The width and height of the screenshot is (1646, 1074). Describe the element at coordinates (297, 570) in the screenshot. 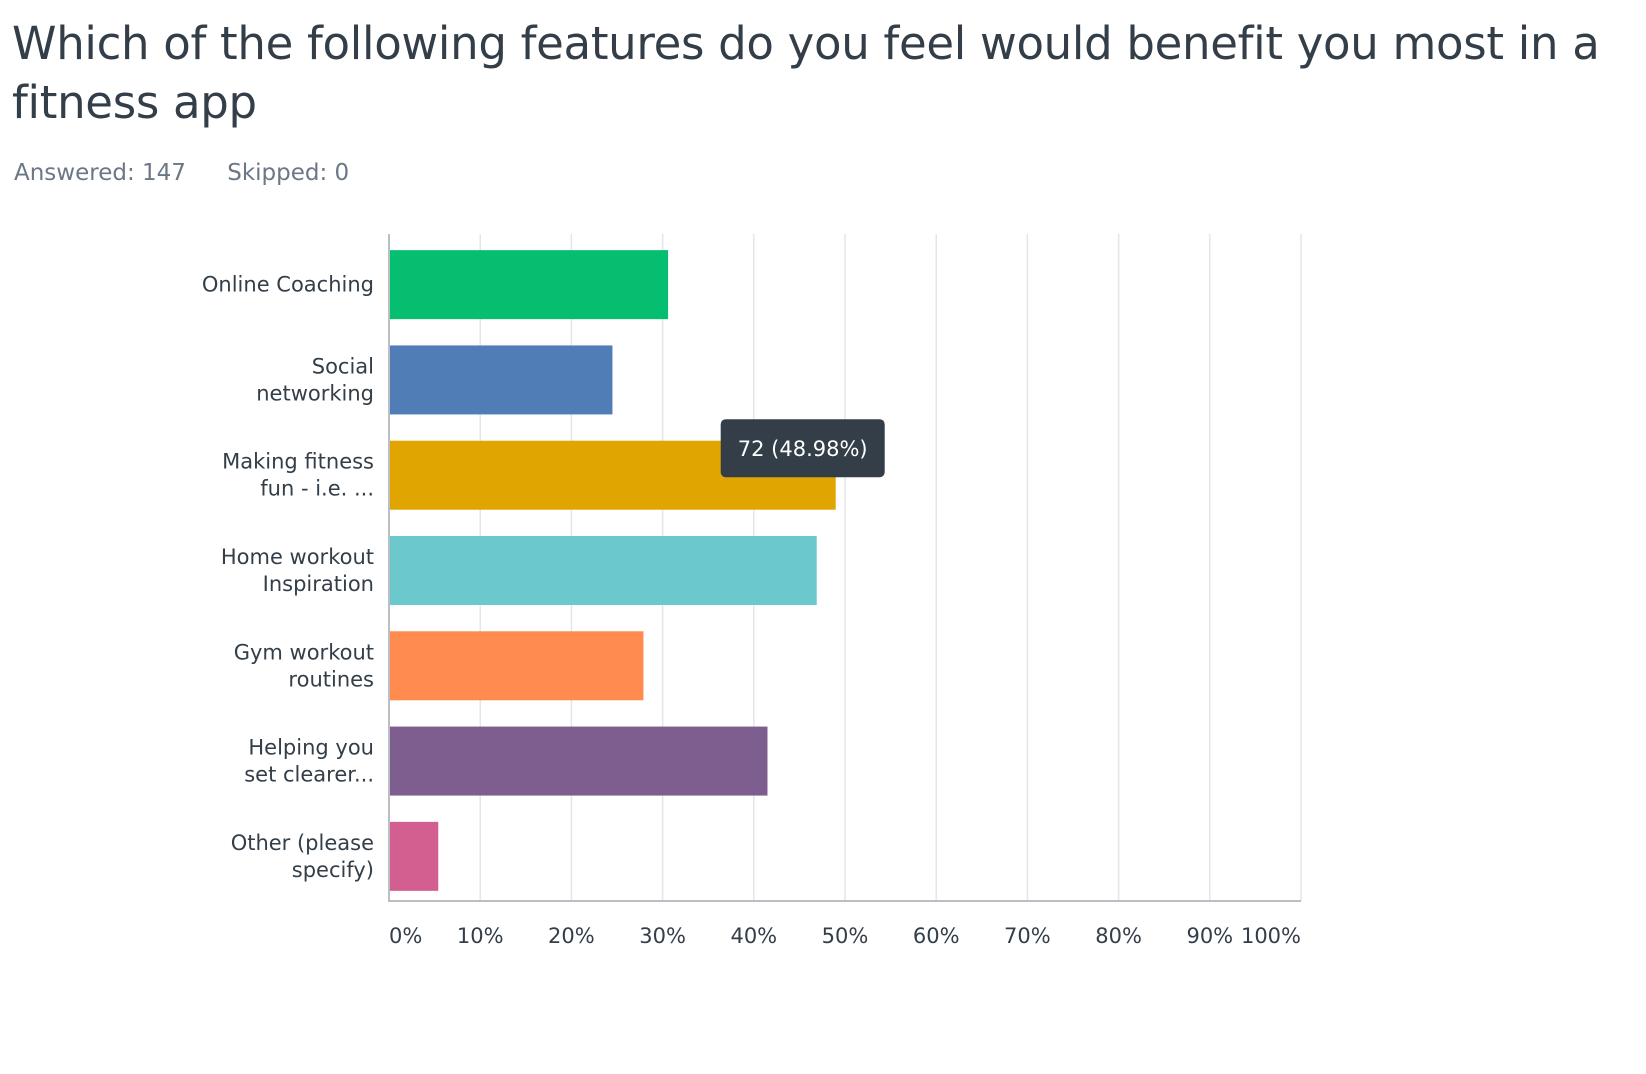

I see `category-label: Home workout Inspiration` at that location.